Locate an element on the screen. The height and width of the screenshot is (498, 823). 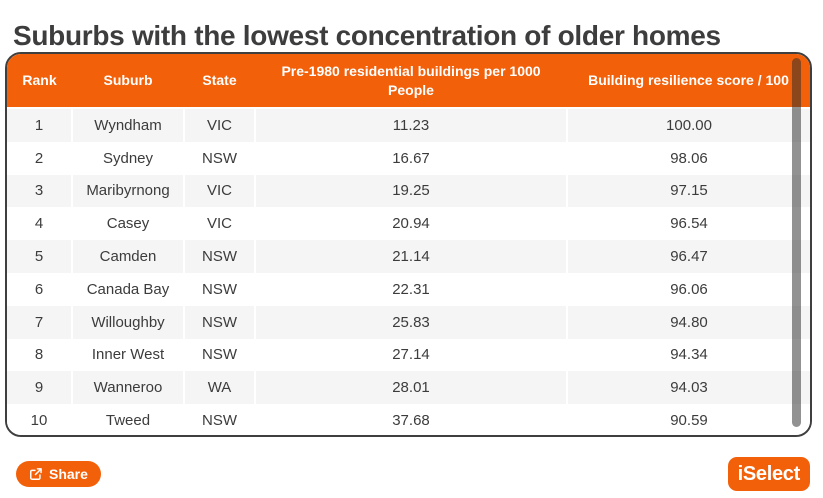
table-cell: 96.47 is located at coordinates (688, 256).